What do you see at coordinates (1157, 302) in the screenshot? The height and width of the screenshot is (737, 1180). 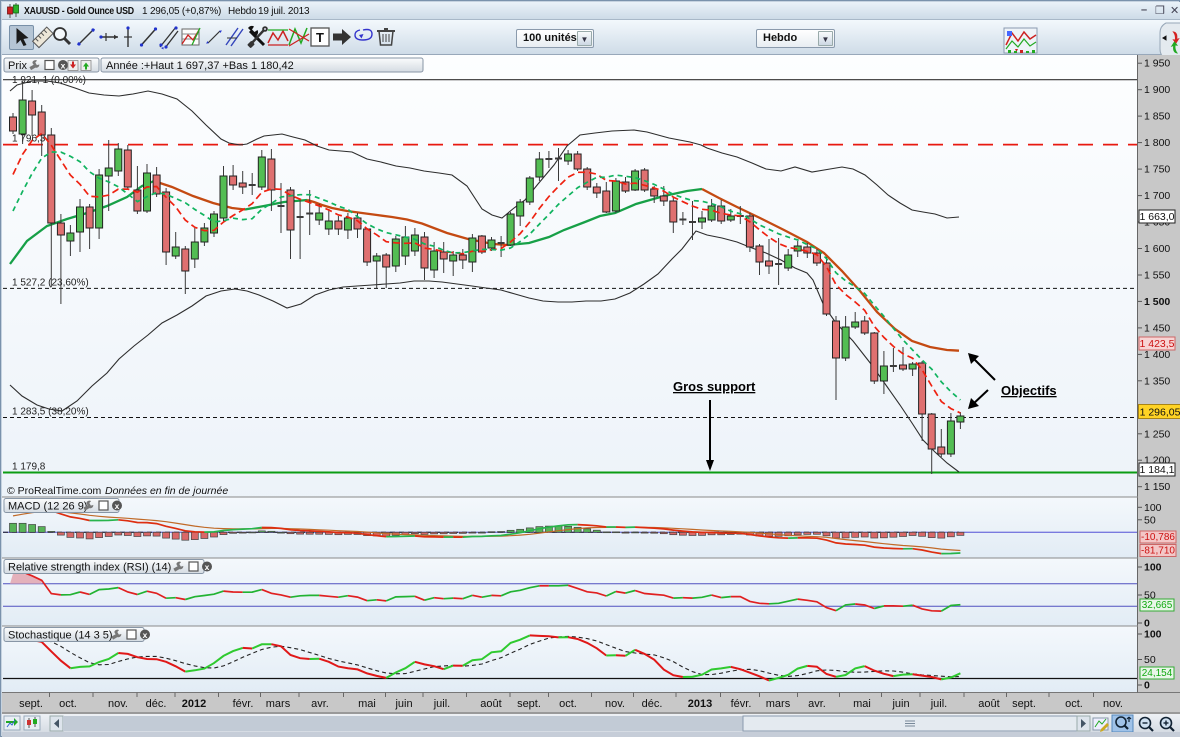 I see `svg-text: 1 500` at bounding box center [1157, 302].